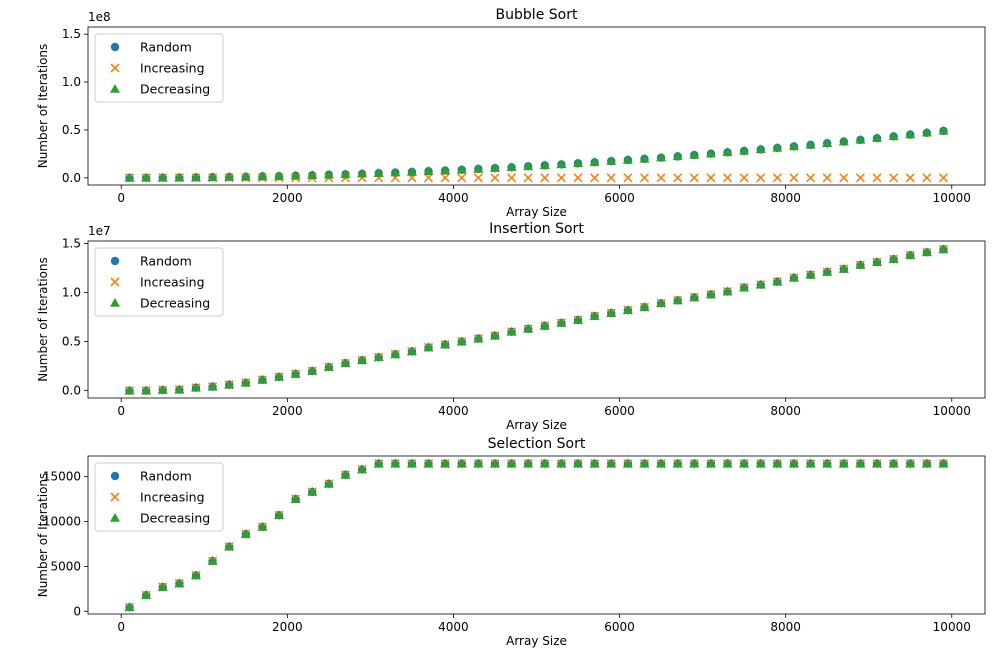 This screenshot has height=659, width=1000. I want to click on legend: Random Increasing Decreasing, so click(159, 497).